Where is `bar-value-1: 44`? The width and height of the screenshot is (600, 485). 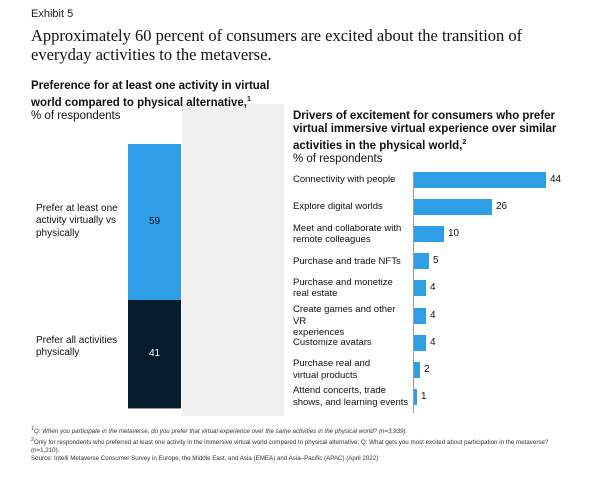 bar-value-1: 44 is located at coordinates (556, 179).